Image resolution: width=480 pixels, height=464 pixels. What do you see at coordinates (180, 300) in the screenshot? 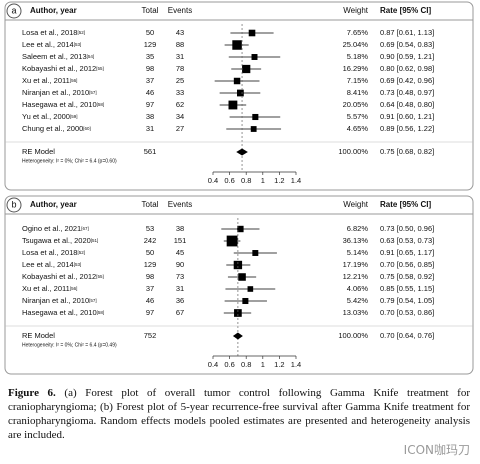
I see `events: 36` at bounding box center [180, 300].